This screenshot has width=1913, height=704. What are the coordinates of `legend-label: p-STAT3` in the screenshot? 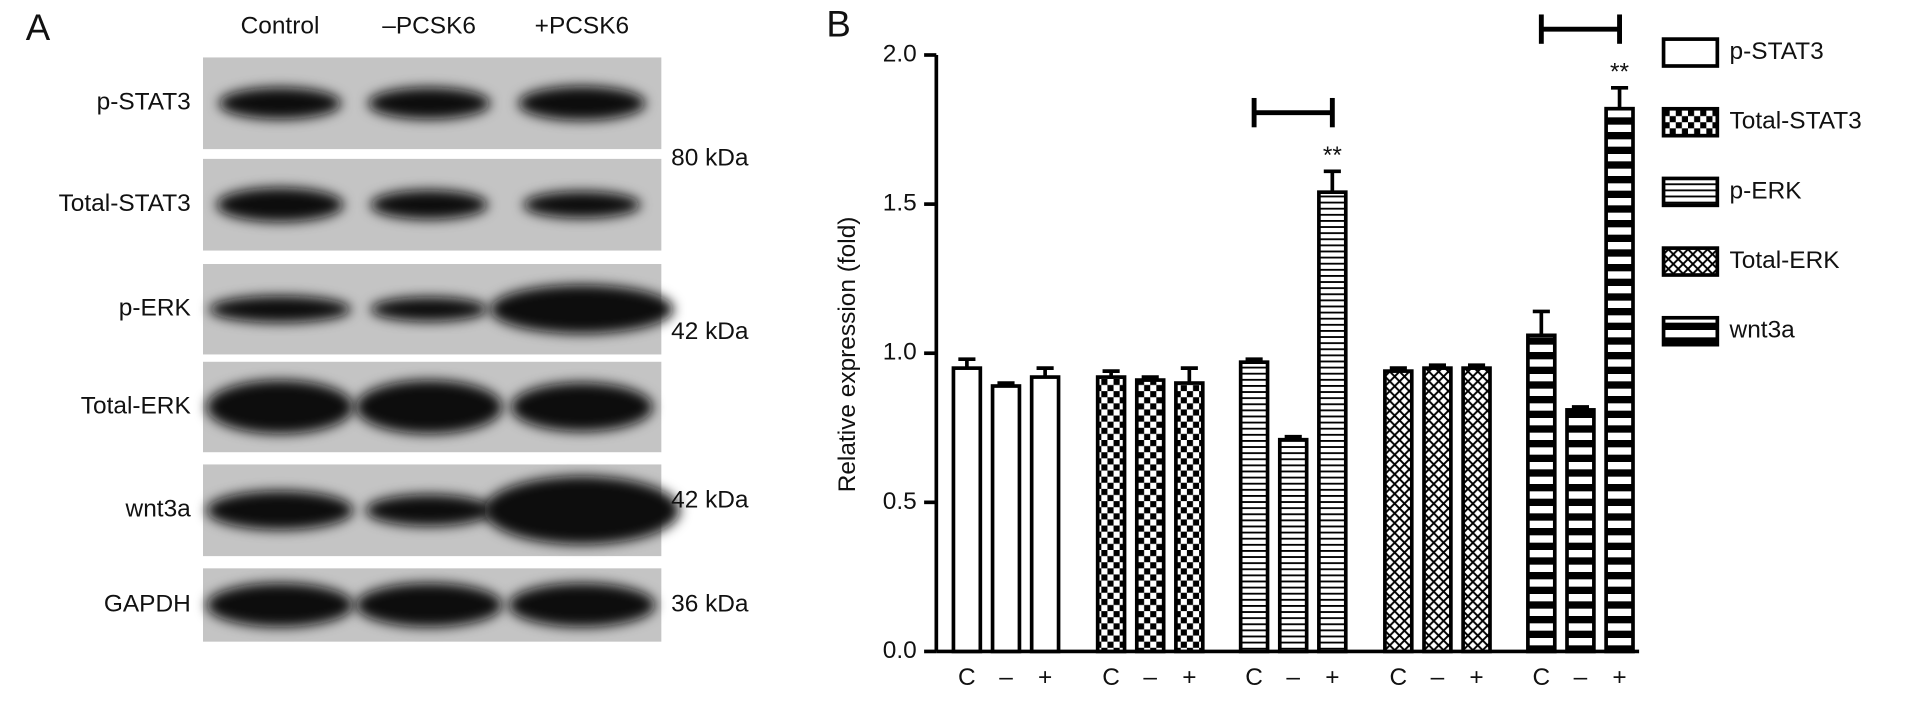 It's located at (1777, 51).